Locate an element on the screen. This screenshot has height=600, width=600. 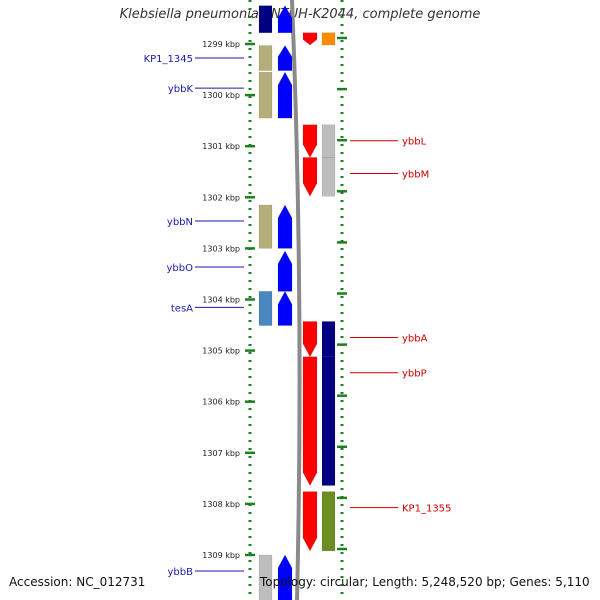
tick-label: 1307 kbp is located at coordinates (221, 453).